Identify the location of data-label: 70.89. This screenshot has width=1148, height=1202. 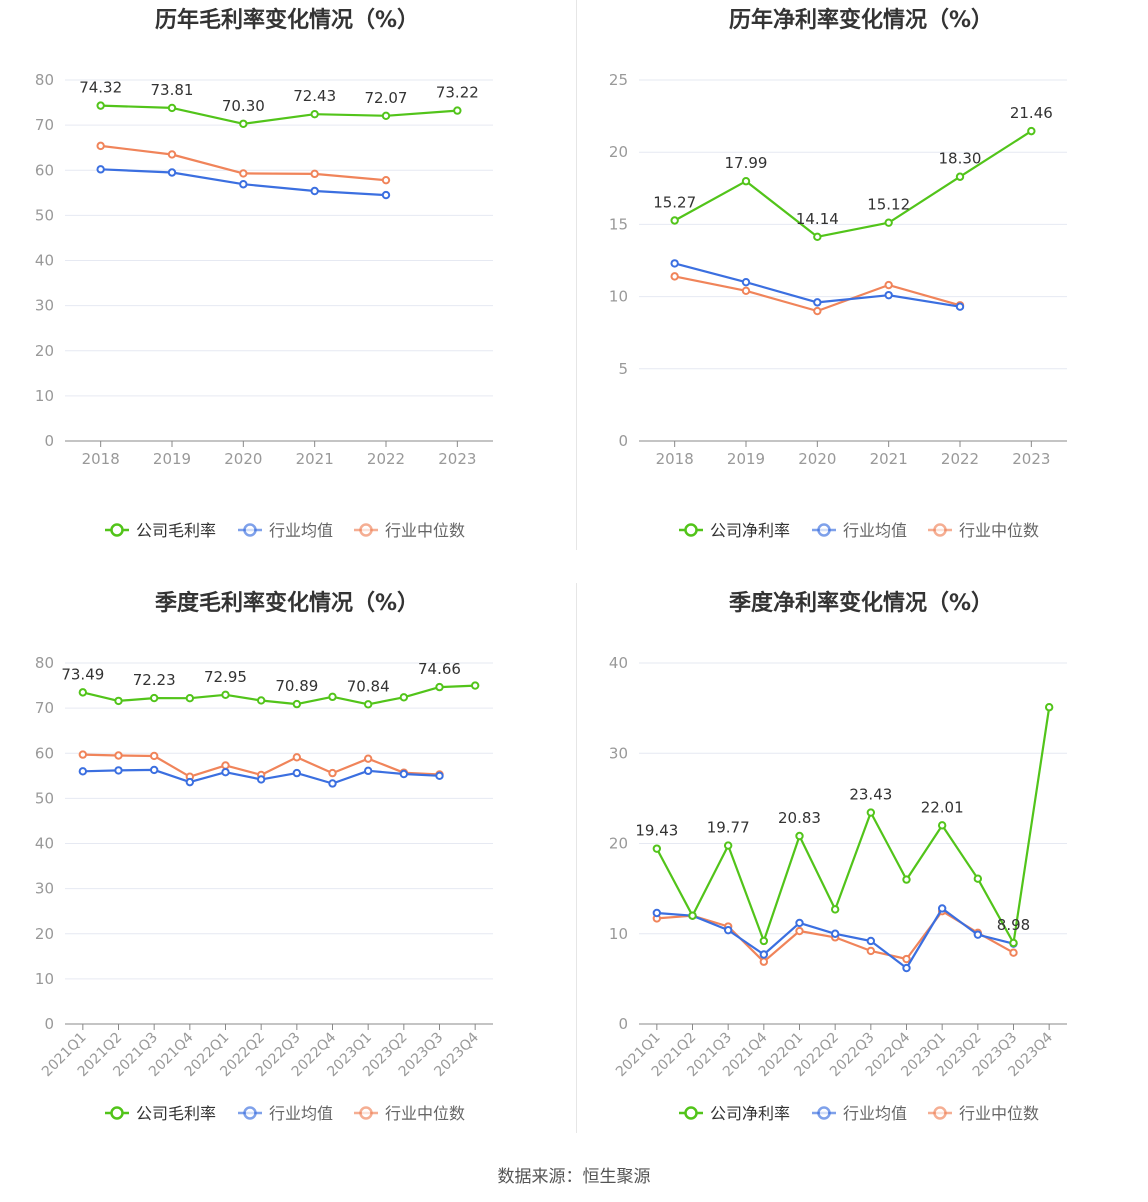
(296, 686).